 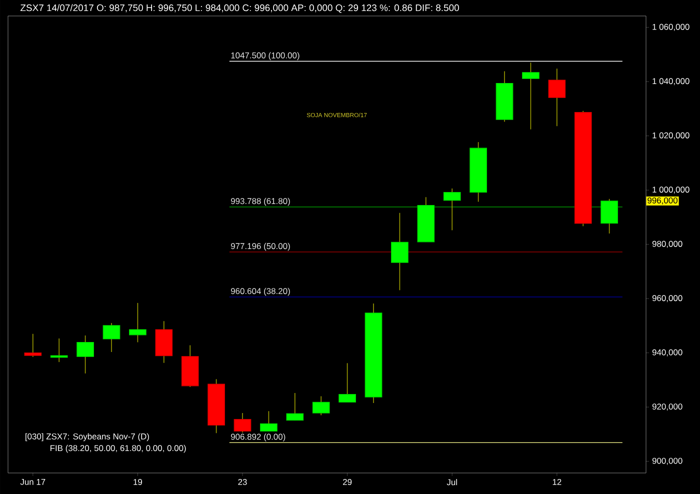 What do you see at coordinates (138, 482) in the screenshot?
I see `x-tick-label: 19` at bounding box center [138, 482].